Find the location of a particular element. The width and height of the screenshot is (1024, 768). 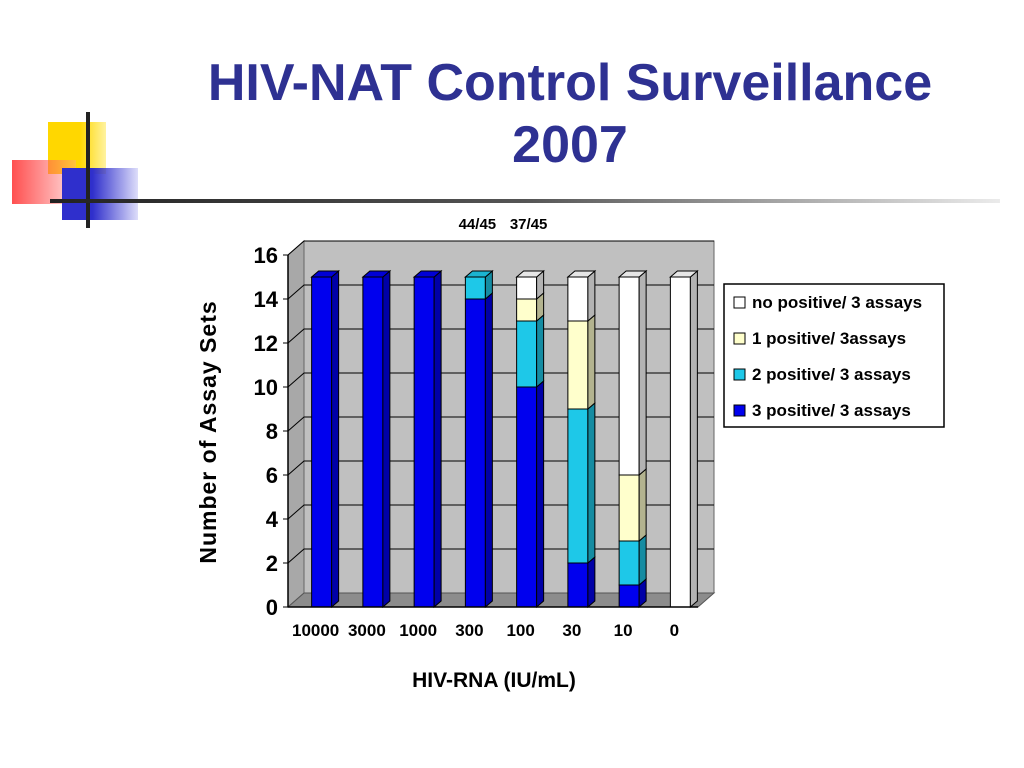

legend-entry: no positive/ 3 assays is located at coordinates (837, 302).